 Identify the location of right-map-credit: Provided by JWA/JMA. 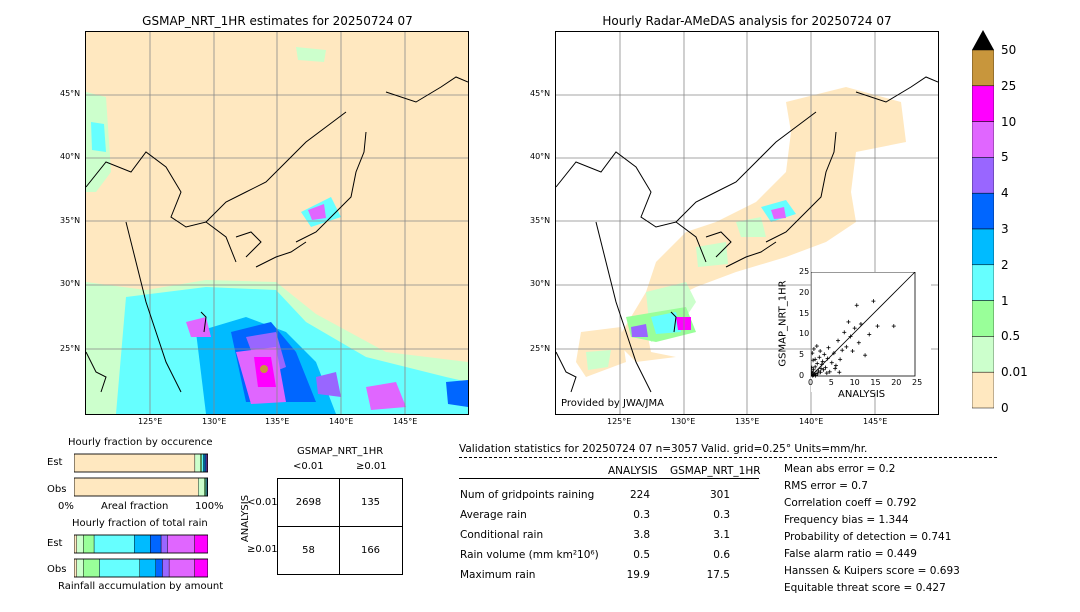
(612, 403).